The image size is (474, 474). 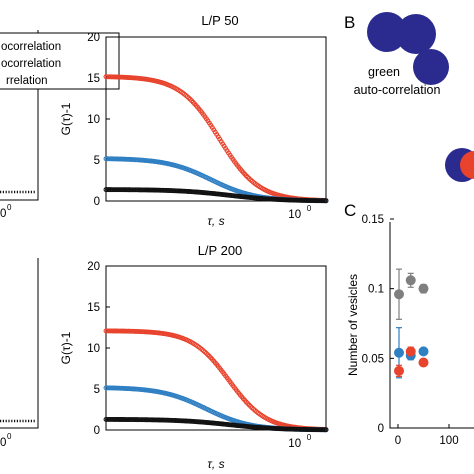 What do you see at coordinates (9, 207) in the screenshot?
I see `left-top-tick-exp: 0` at bounding box center [9, 207].